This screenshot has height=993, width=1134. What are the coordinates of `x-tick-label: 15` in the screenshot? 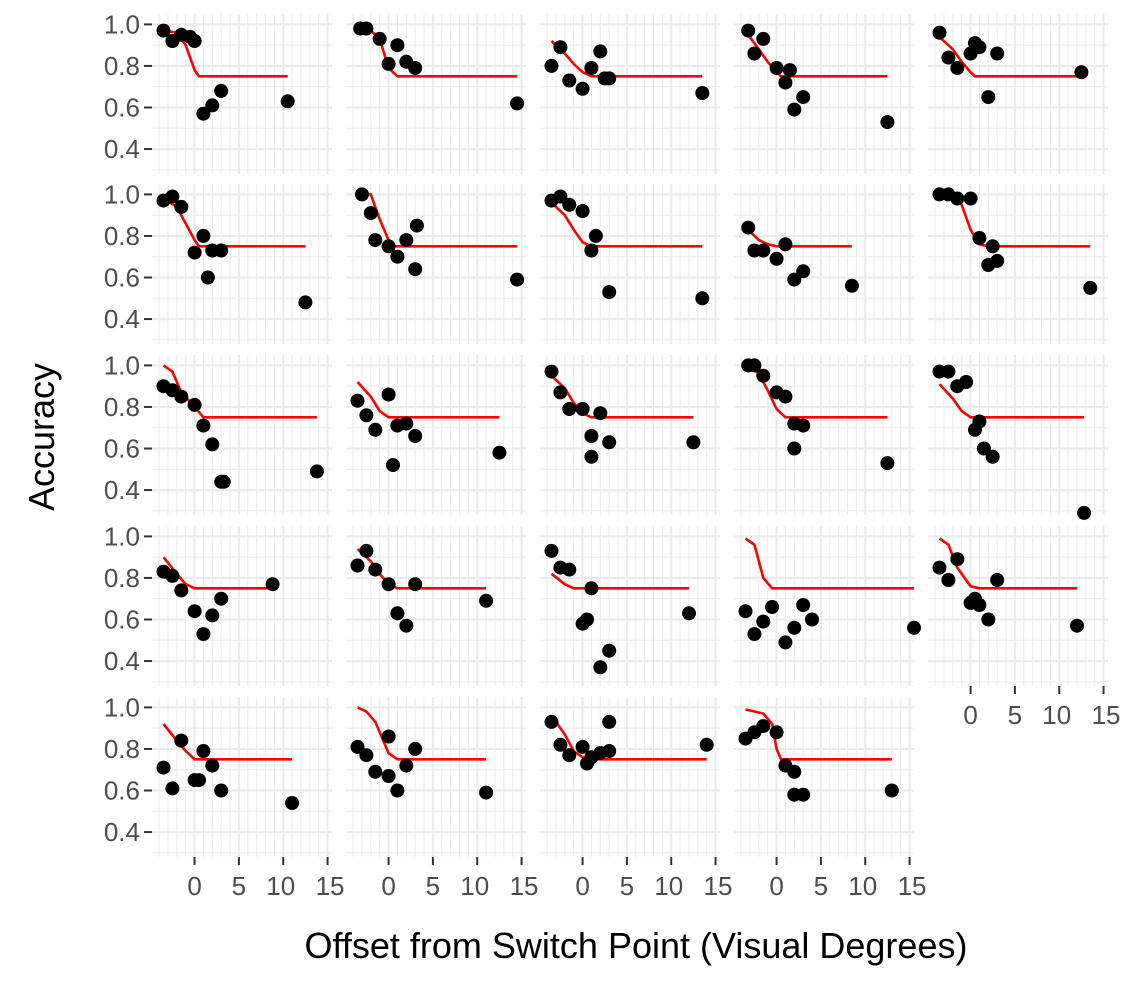 It's located at (330, 886).